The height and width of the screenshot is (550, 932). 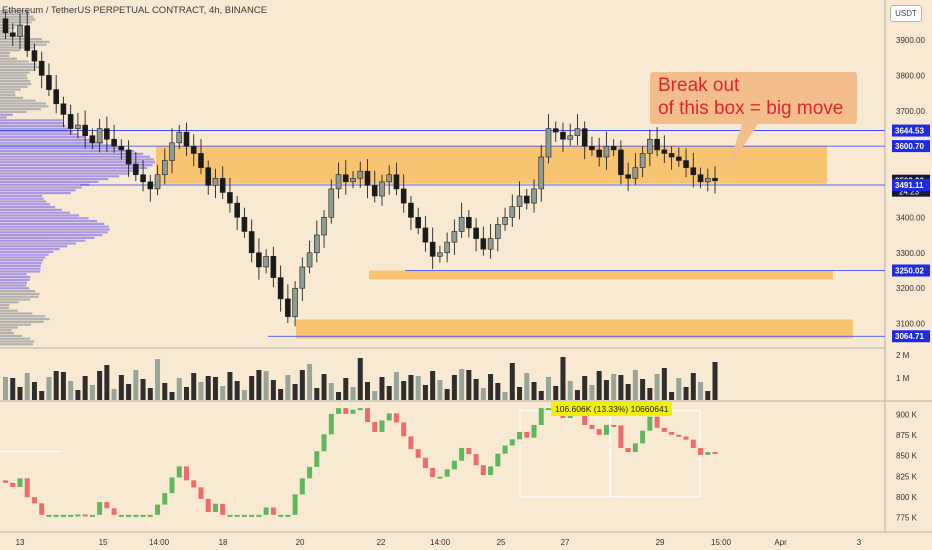 What do you see at coordinates (721, 542) in the screenshot?
I see `time-tick-label: 15:00` at bounding box center [721, 542].